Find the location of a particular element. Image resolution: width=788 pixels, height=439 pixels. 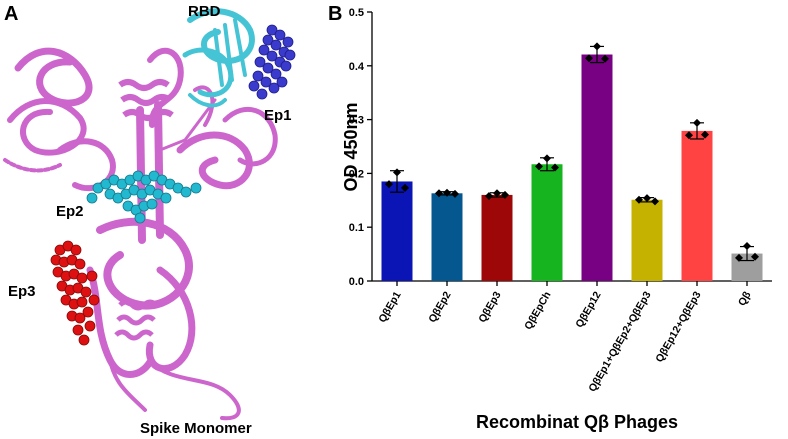

x-tick-label: QβEp3 is located at coordinates (489, 306).